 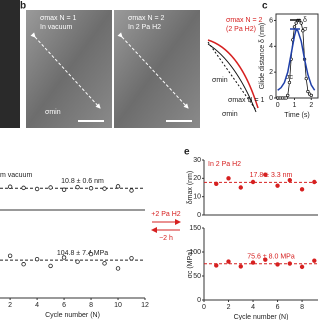 I want to click on legend-label: σ, so click(x=305, y=29).